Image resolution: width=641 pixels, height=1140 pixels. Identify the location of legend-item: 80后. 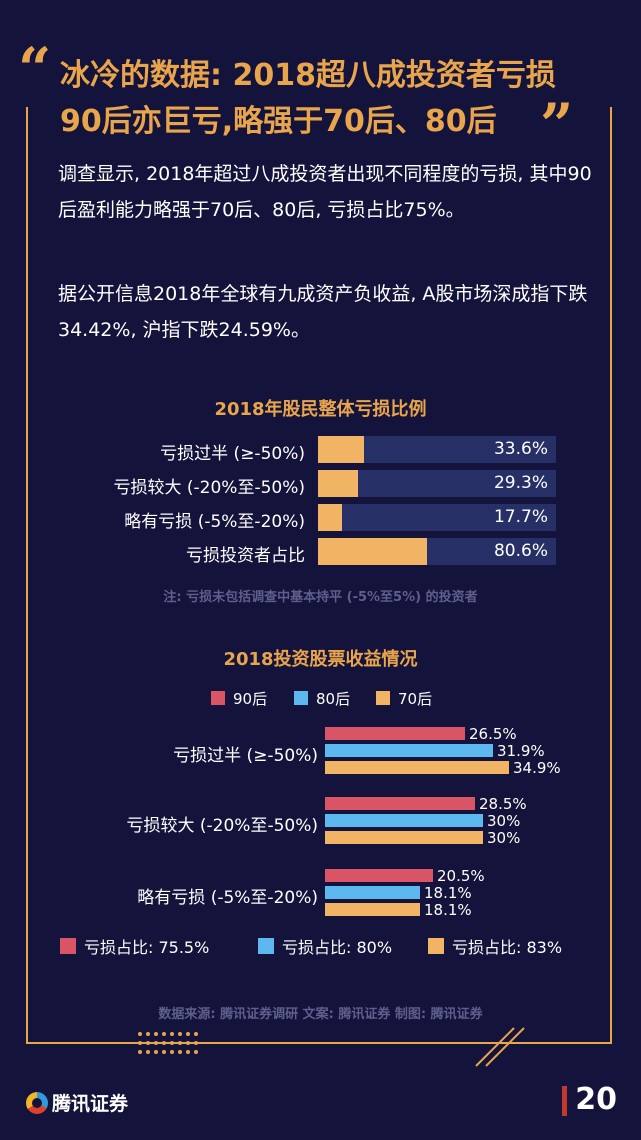
(322, 698).